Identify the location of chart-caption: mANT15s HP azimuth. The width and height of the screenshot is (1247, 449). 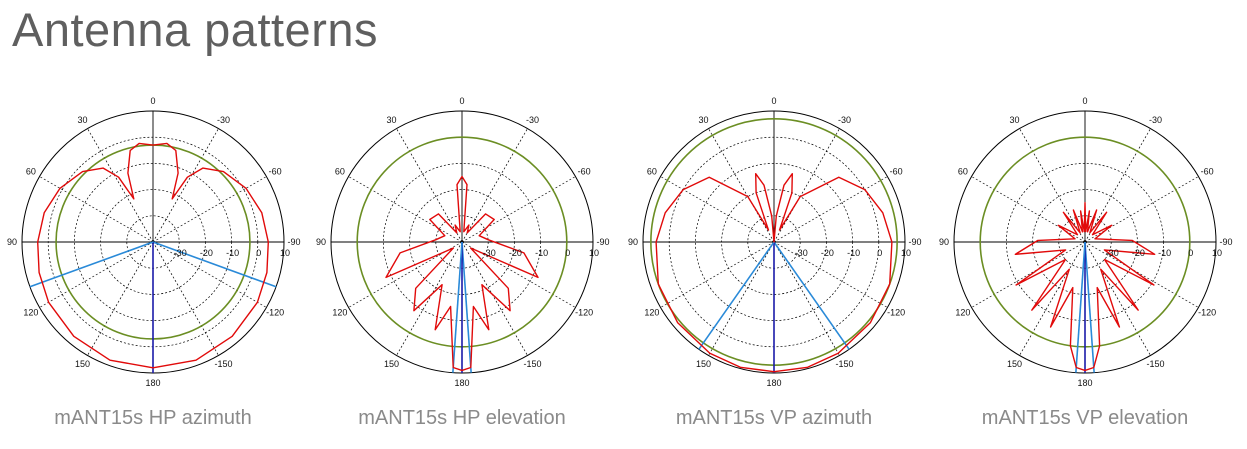
(153, 418).